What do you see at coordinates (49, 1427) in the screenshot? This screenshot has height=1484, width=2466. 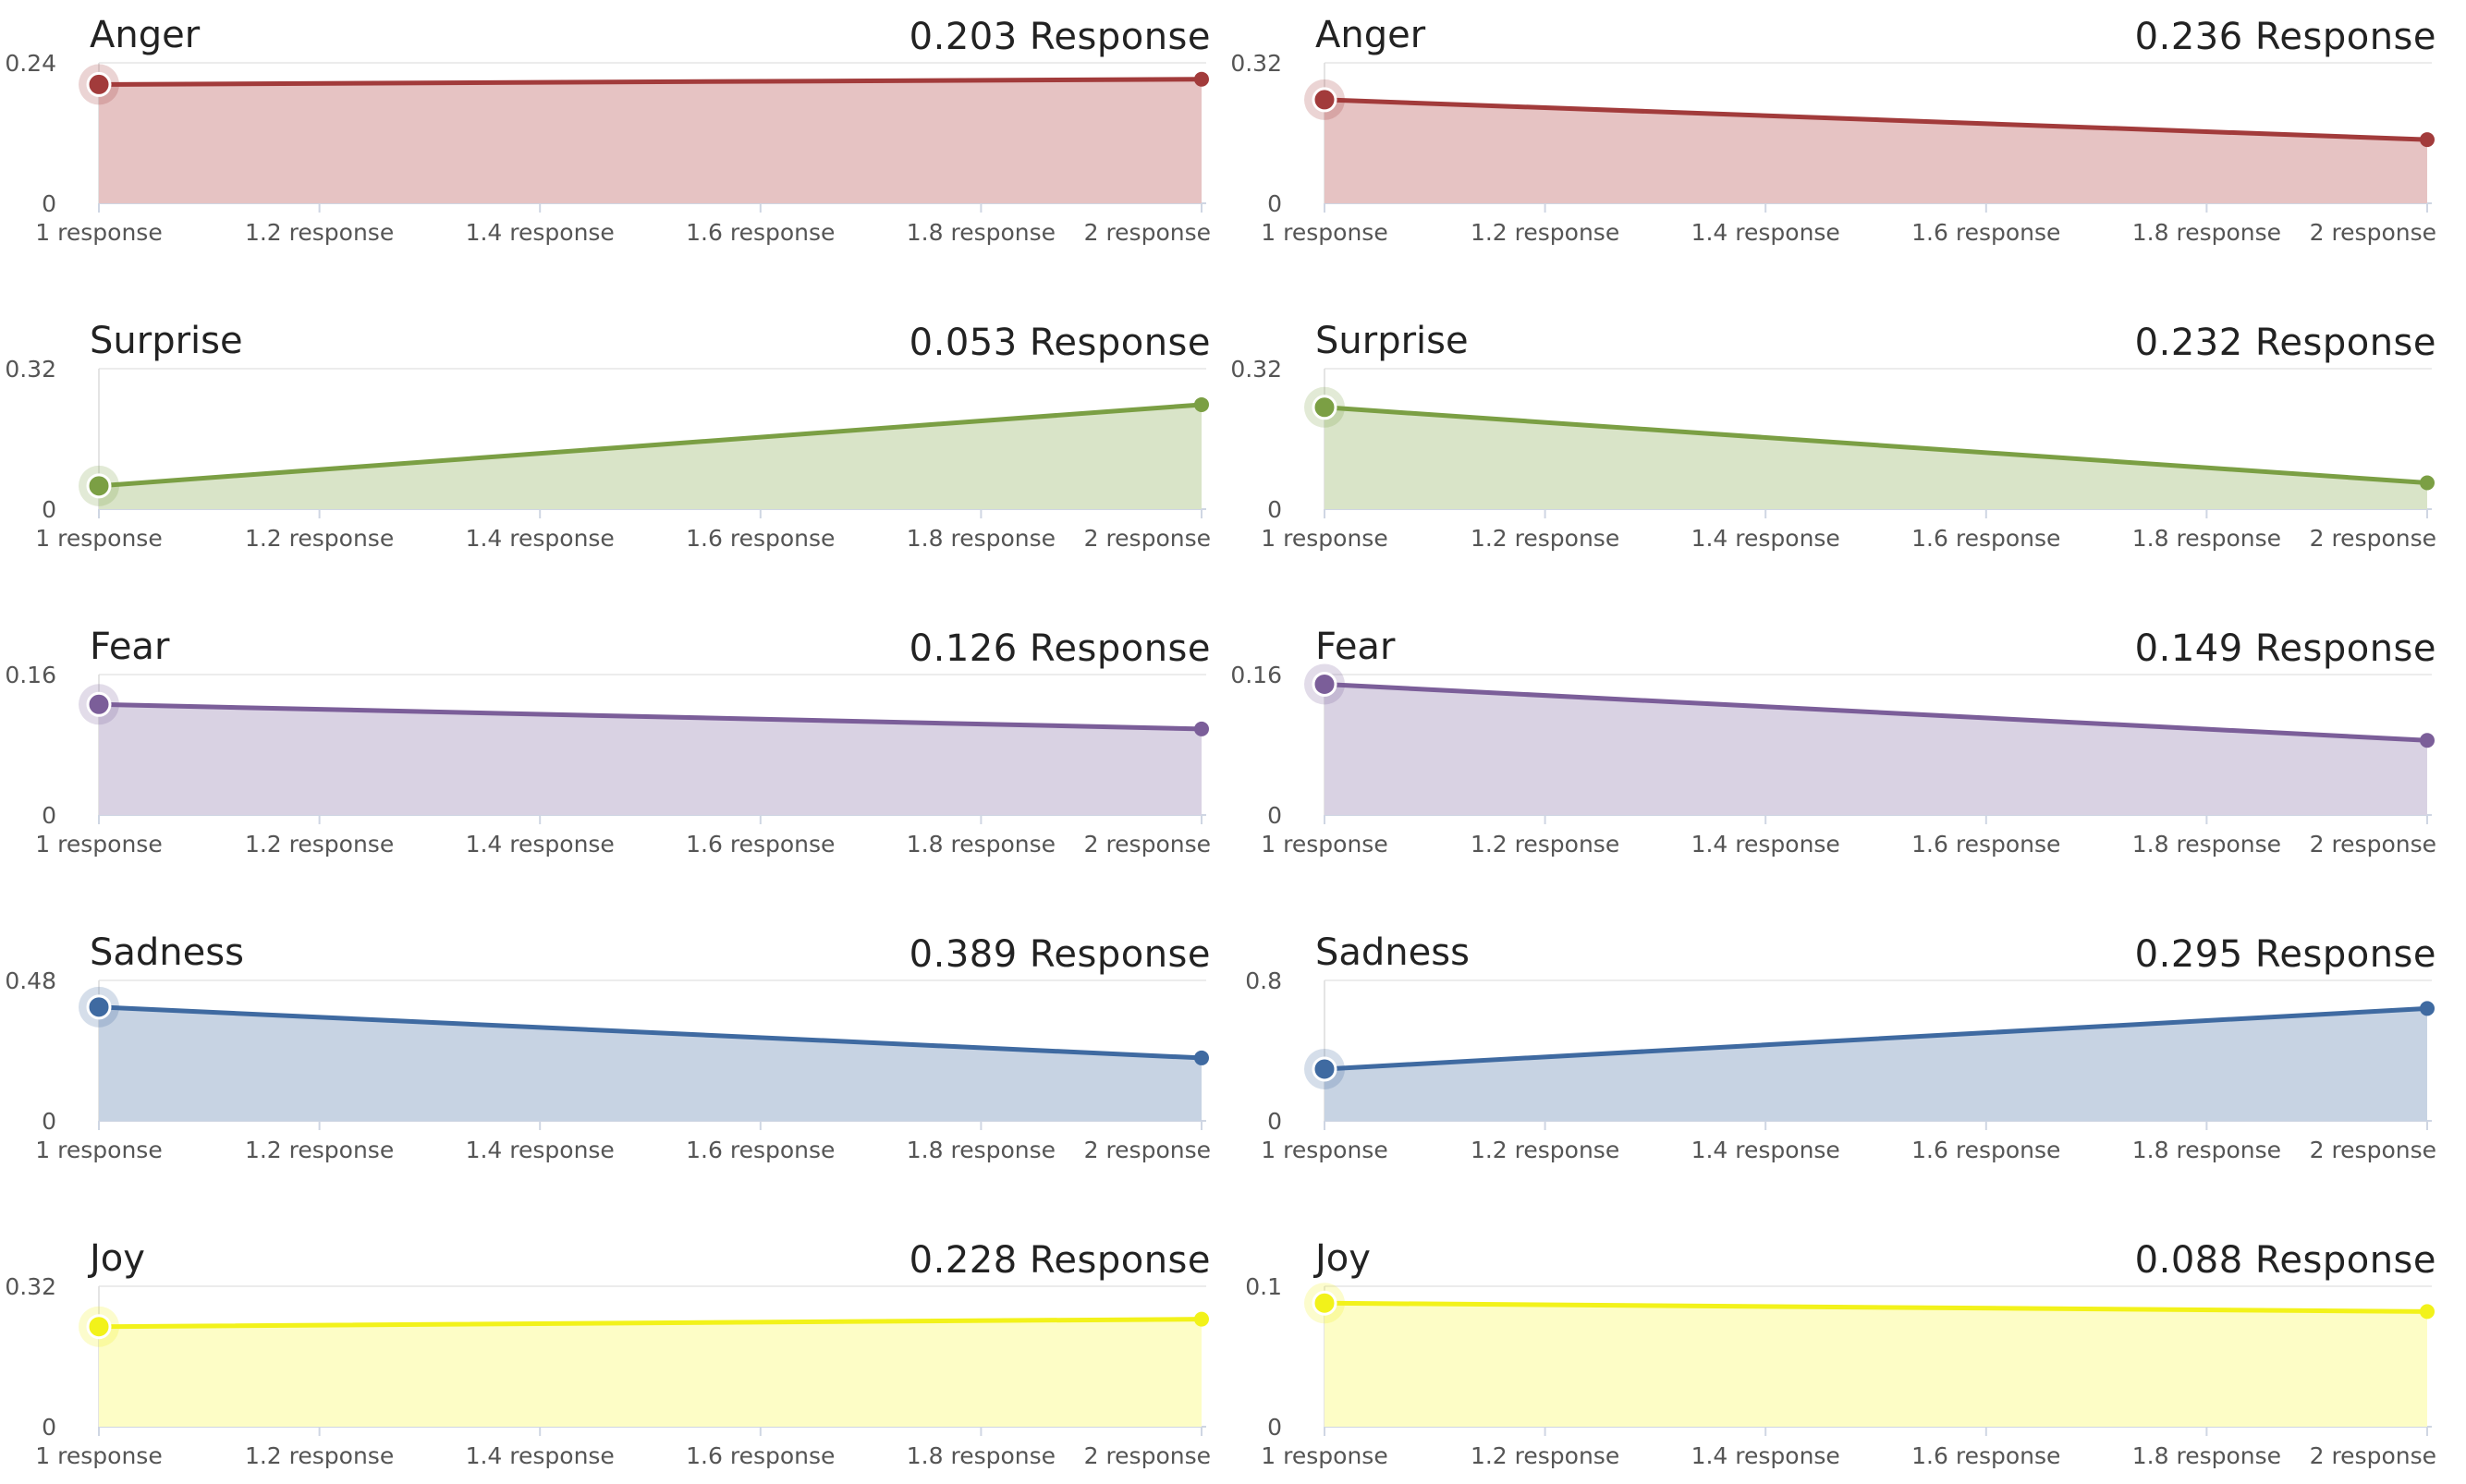 I see `chart-9-ytick-min: 0` at bounding box center [49, 1427].